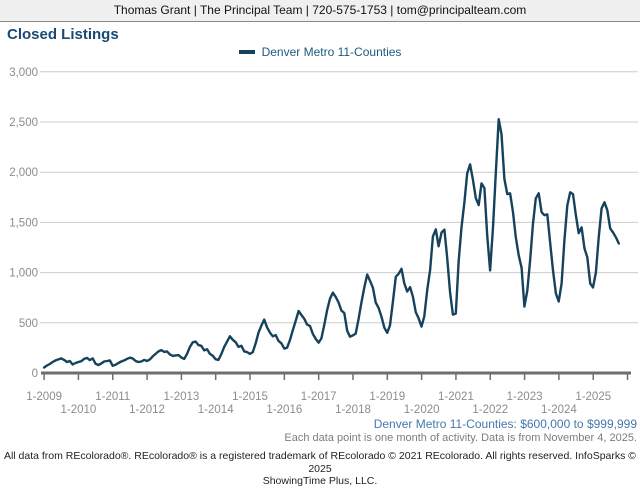 This screenshot has height=488, width=640. What do you see at coordinates (35, 374) in the screenshot?
I see `y-axis-label: 0` at bounding box center [35, 374].